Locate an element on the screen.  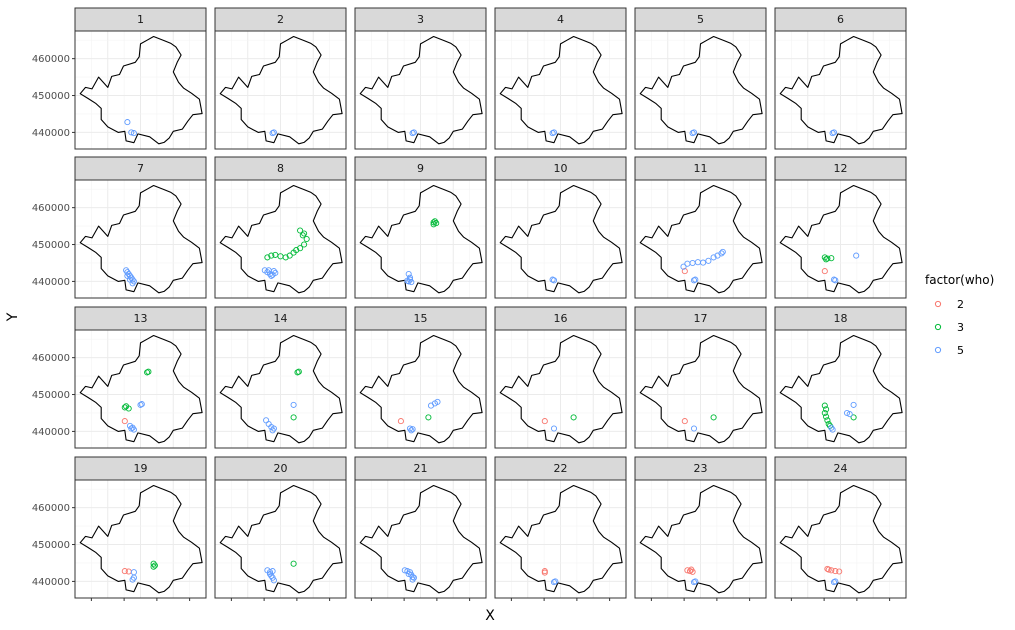
facet-panel-15: 15 is located at coordinates (420, 377).